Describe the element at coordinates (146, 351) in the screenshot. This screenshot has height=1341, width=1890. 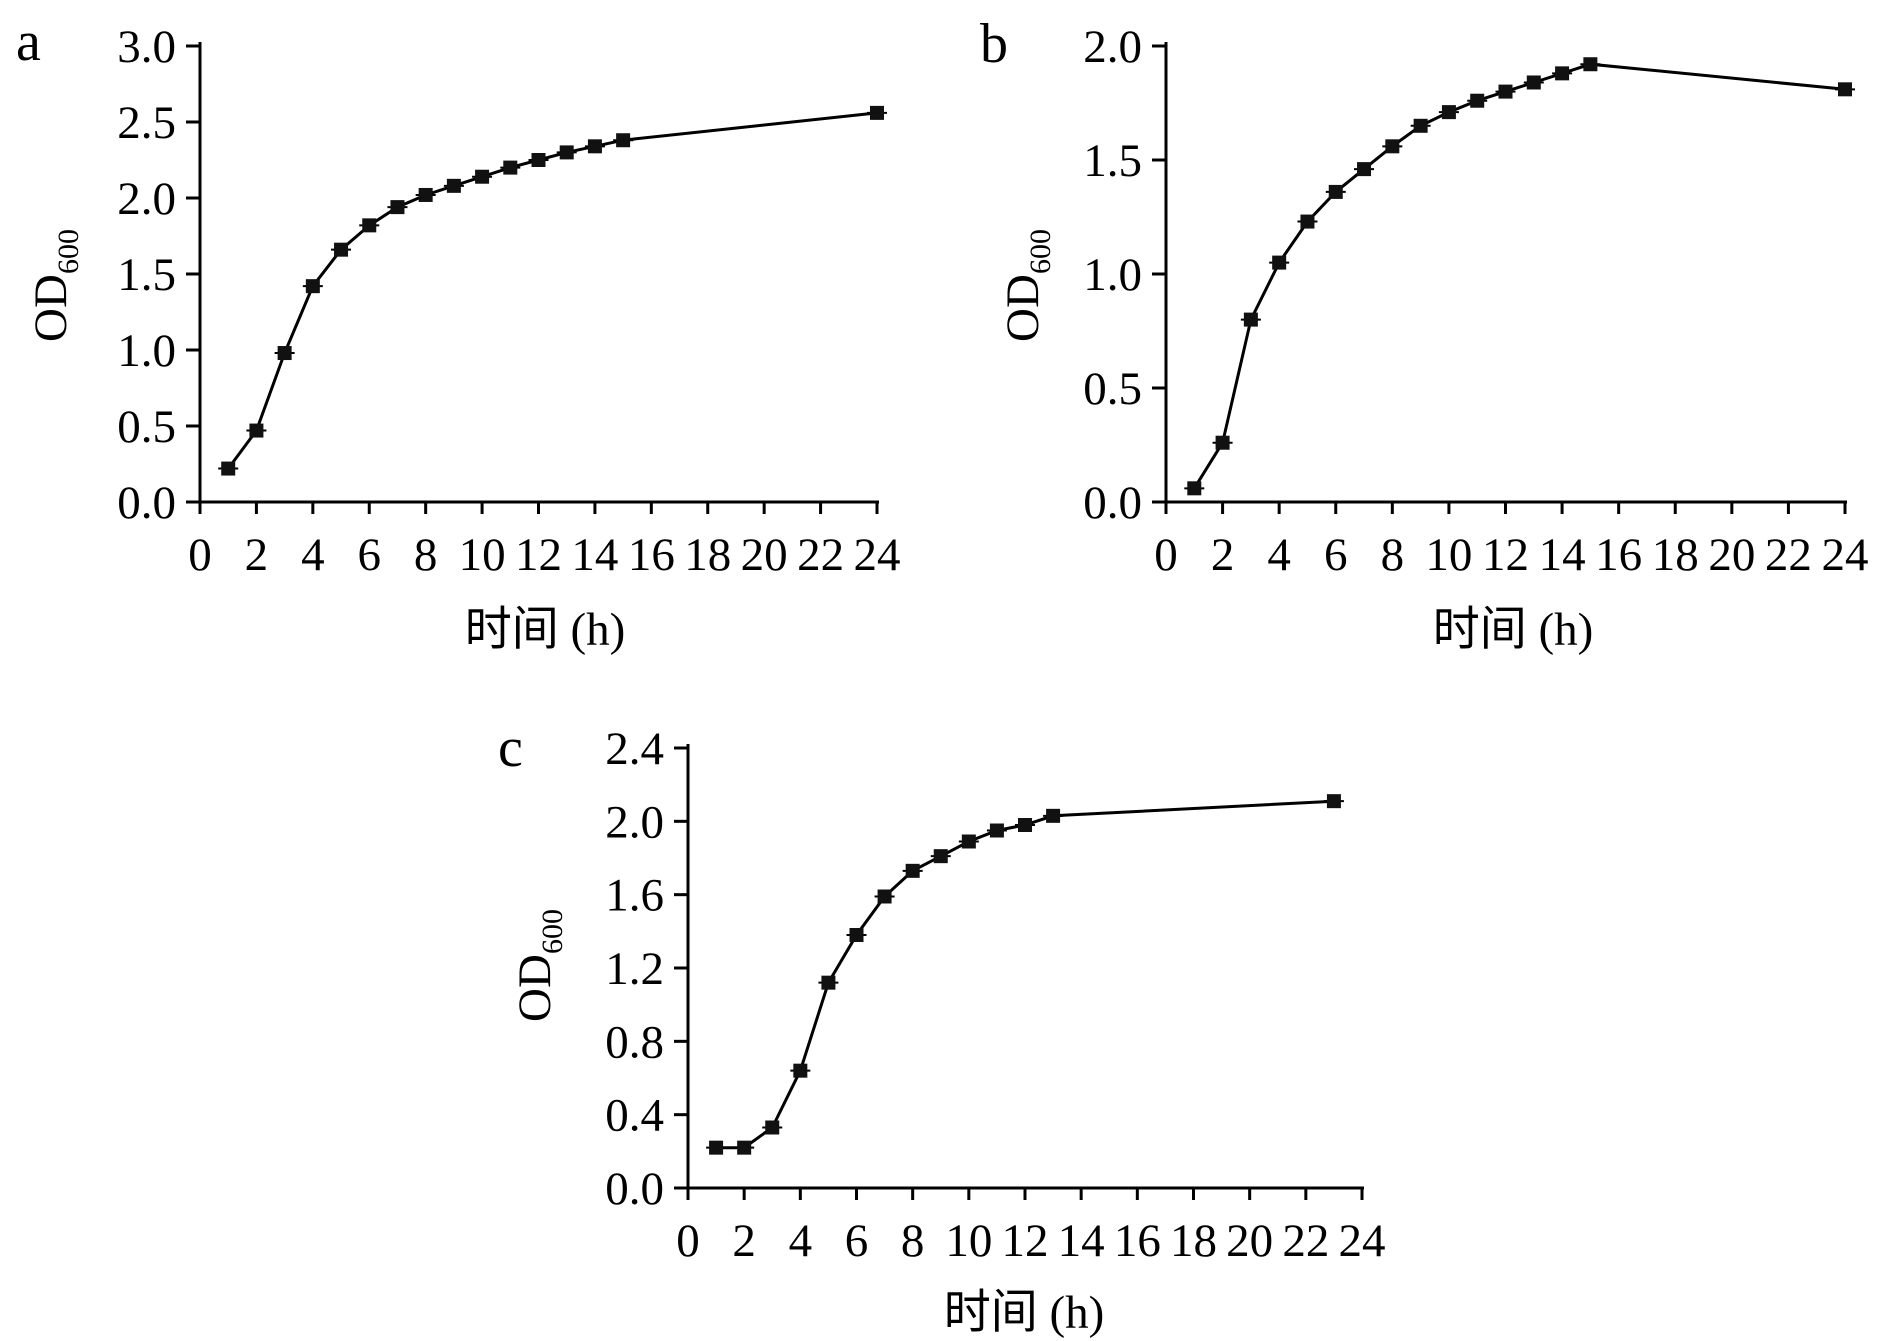
I see `y-tick-label: 1.0` at that location.